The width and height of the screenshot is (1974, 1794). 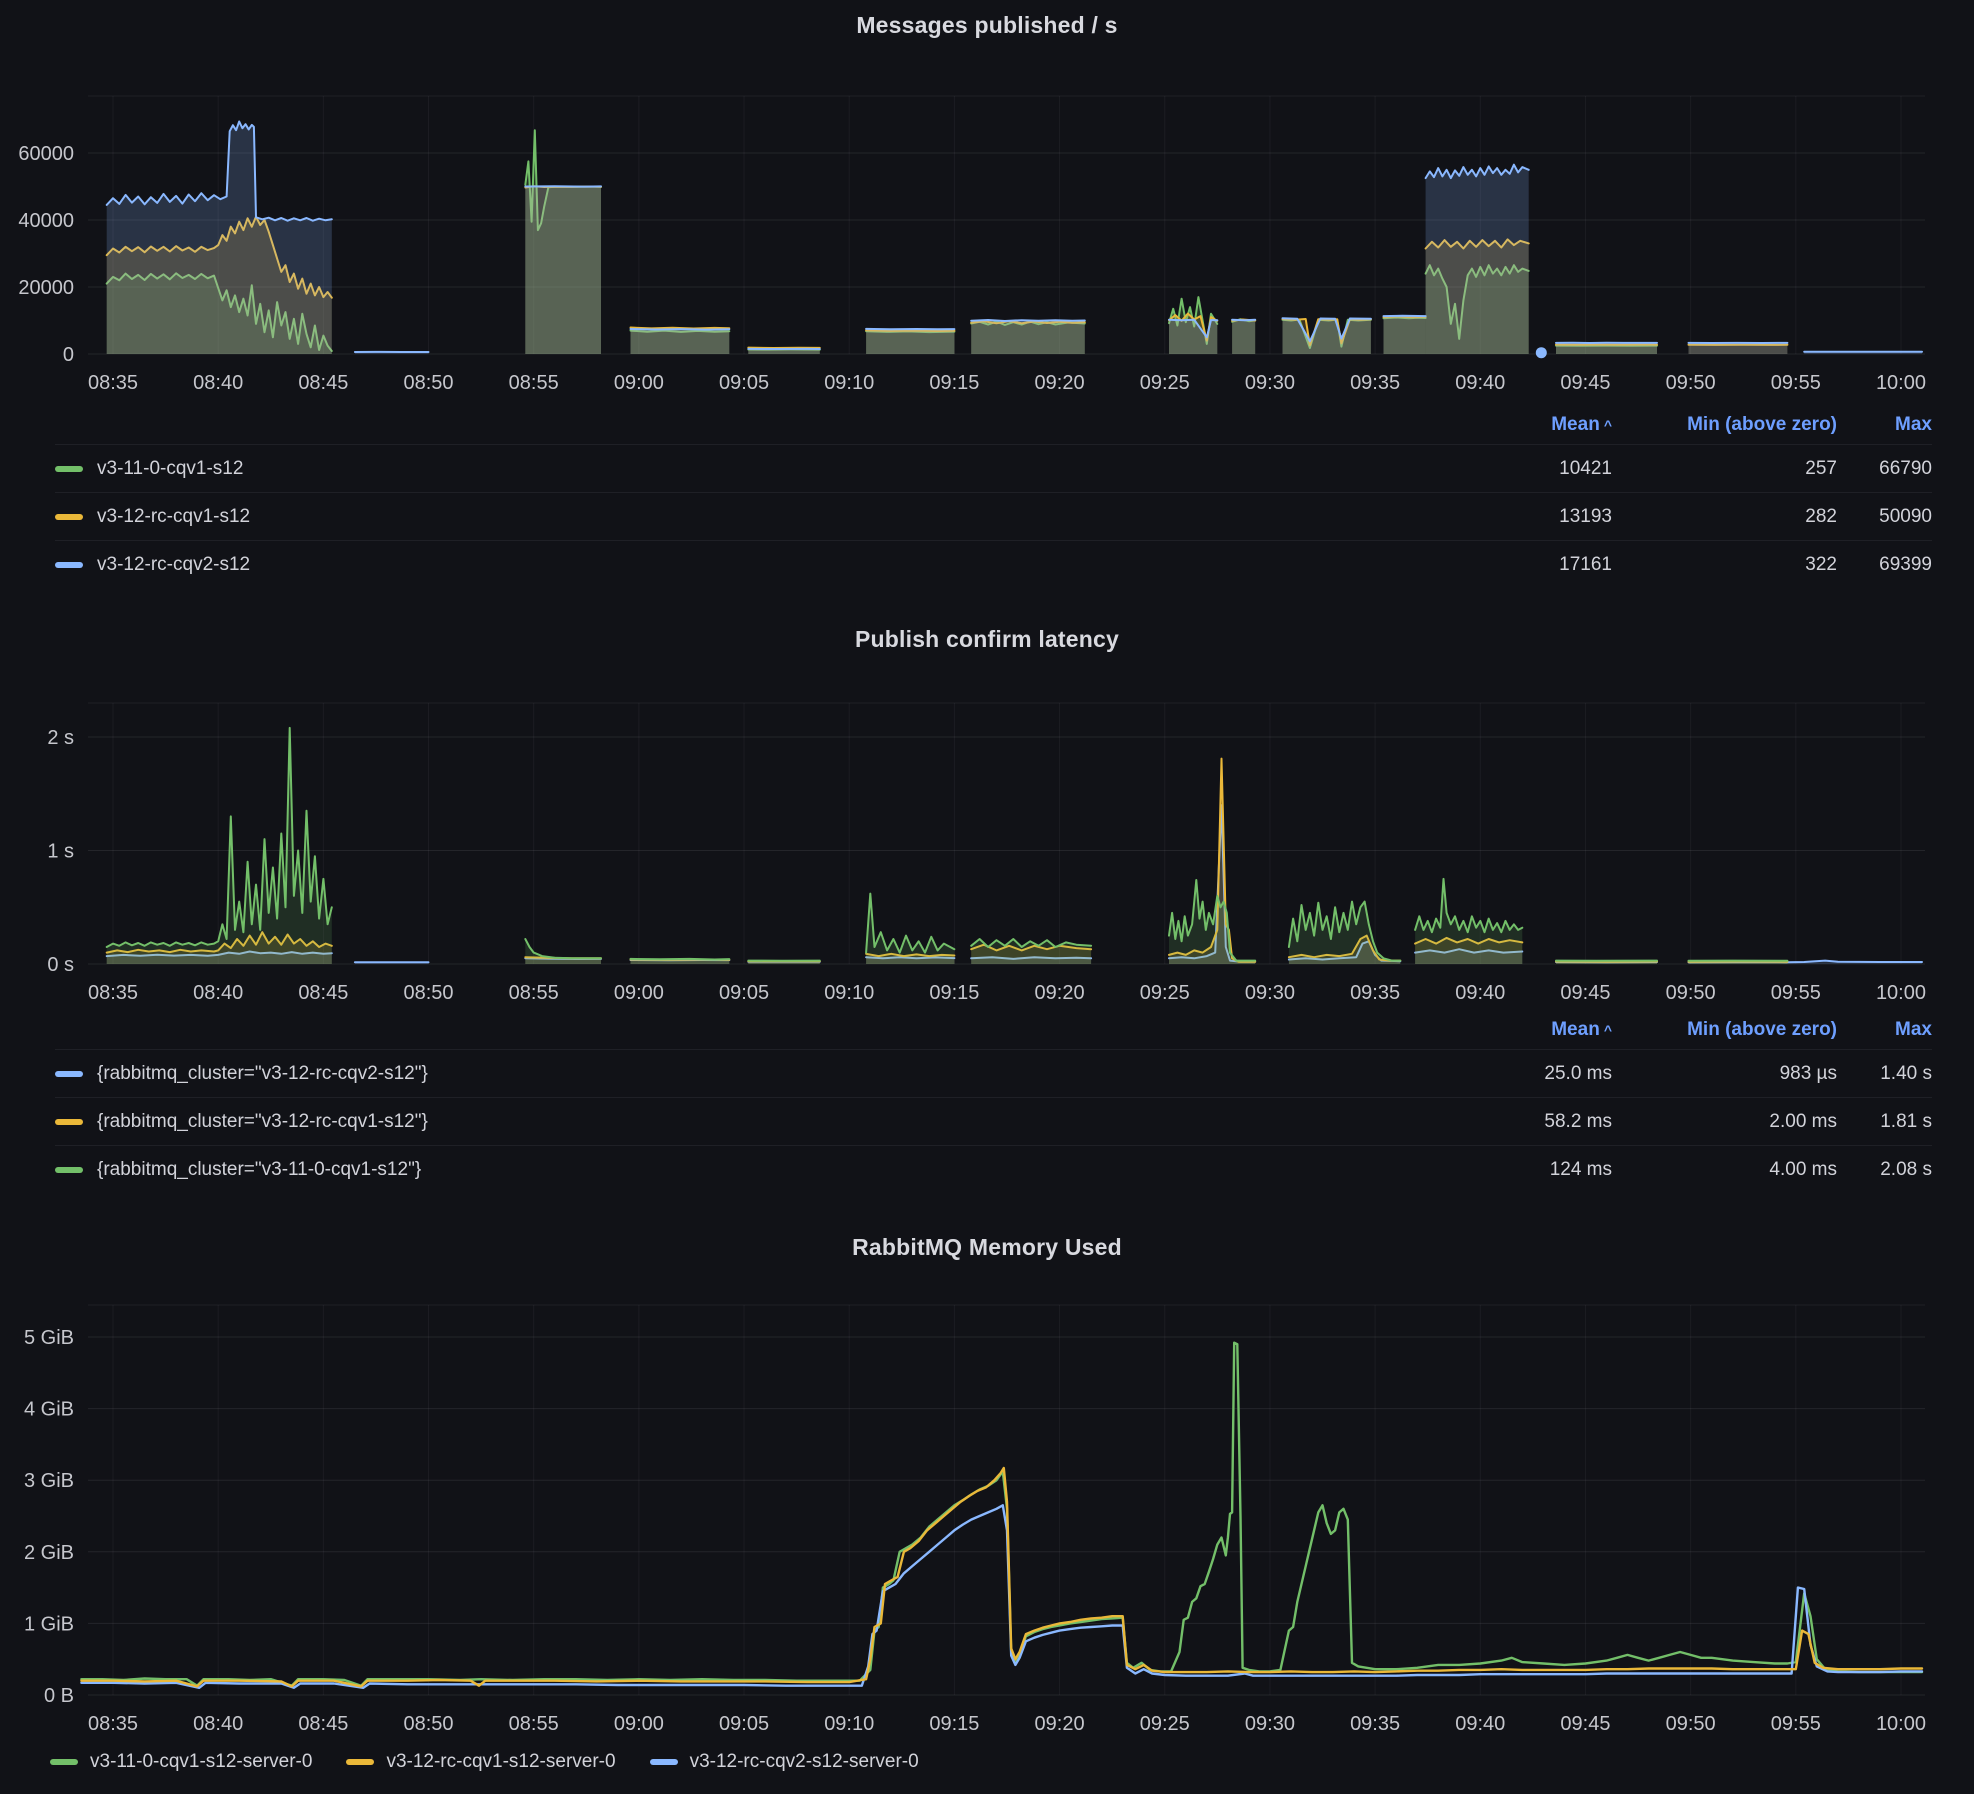 I want to click on legend-value-mean: 13193, so click(x=1585, y=516).